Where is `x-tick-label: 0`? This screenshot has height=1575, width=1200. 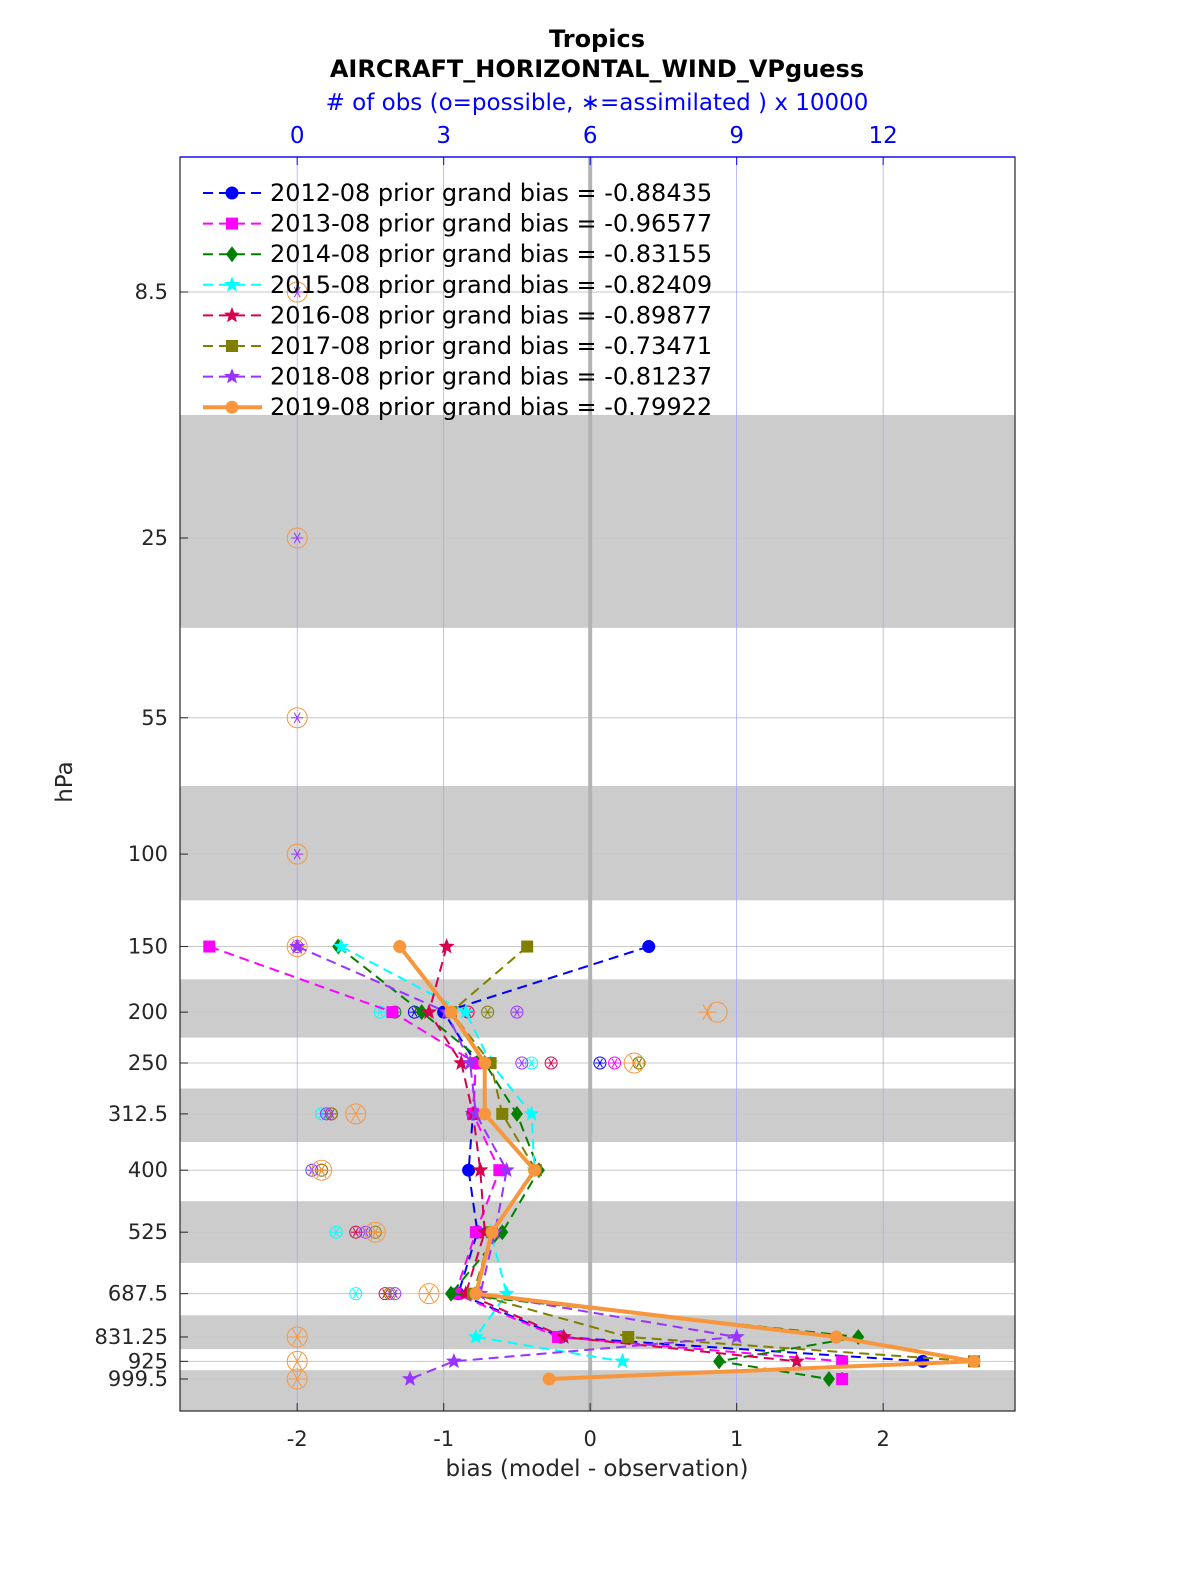
x-tick-label: 0 is located at coordinates (589, 1439).